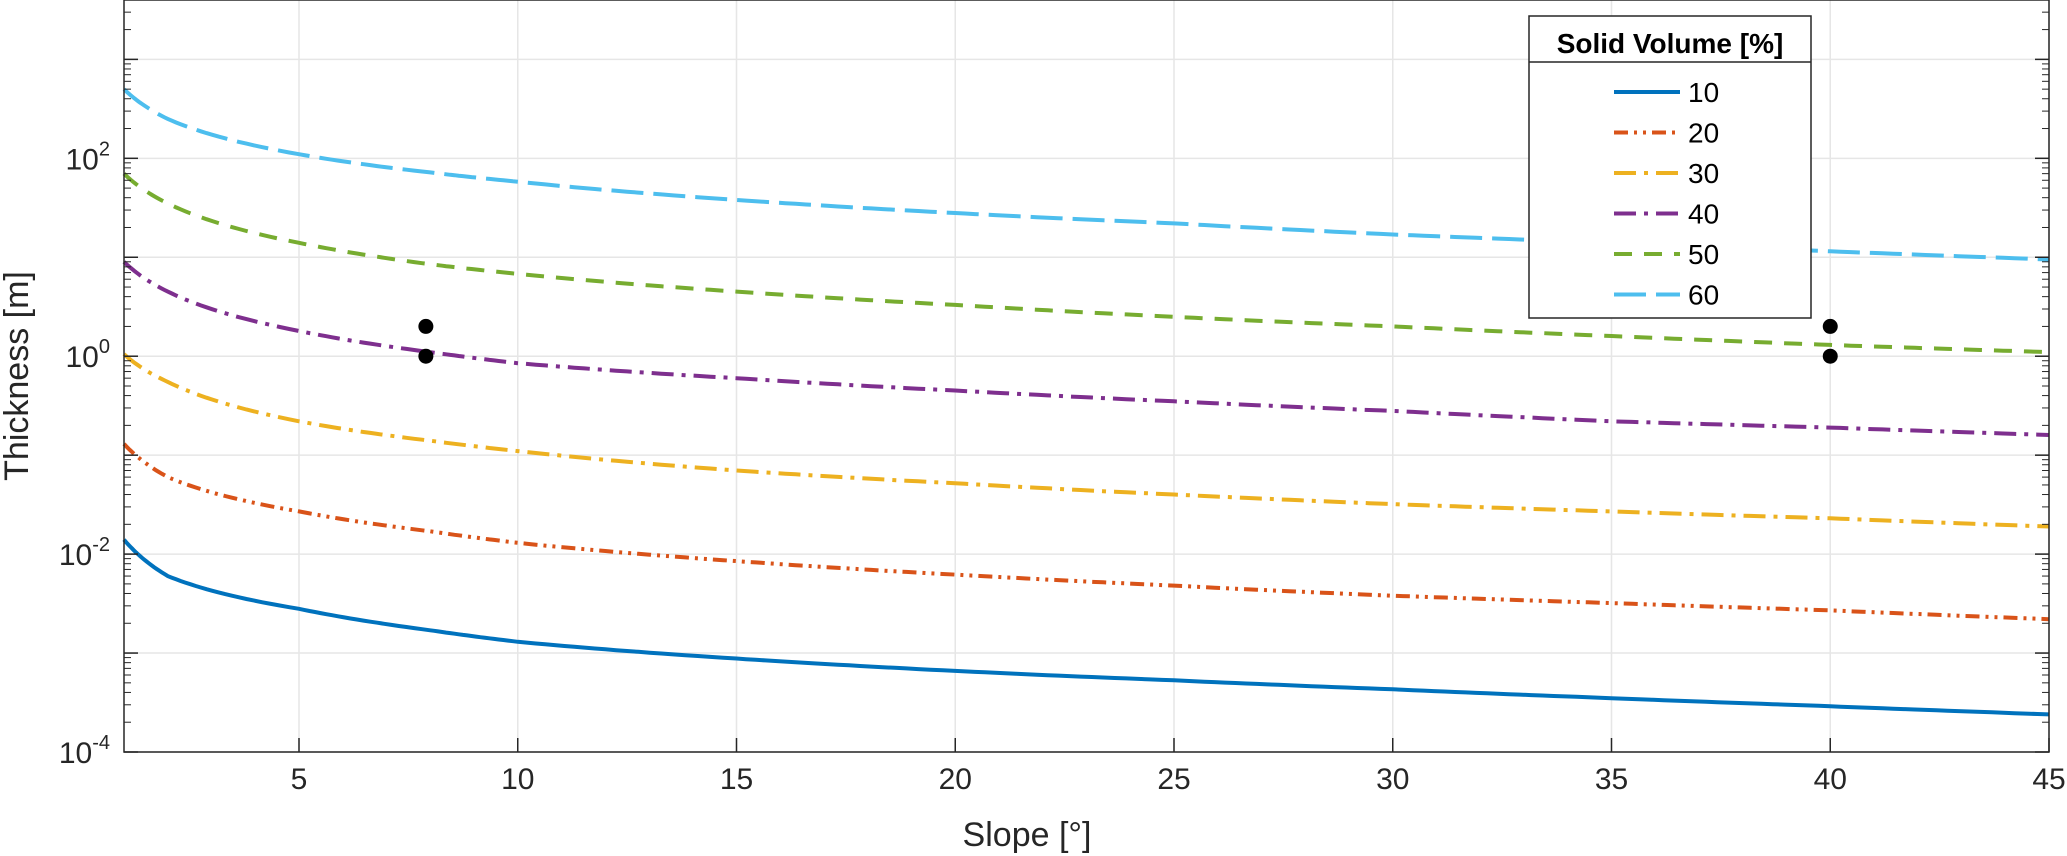  Describe the element at coordinates (1703, 92) in the screenshot. I see `legend-label-10: 10` at that location.